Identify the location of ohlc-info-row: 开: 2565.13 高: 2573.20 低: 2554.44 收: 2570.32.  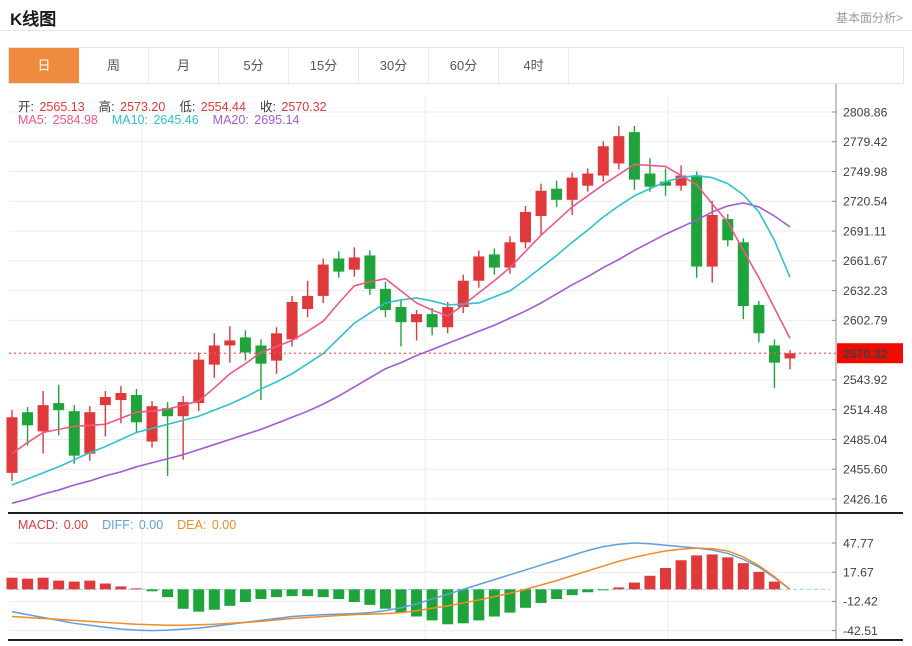
(179, 105).